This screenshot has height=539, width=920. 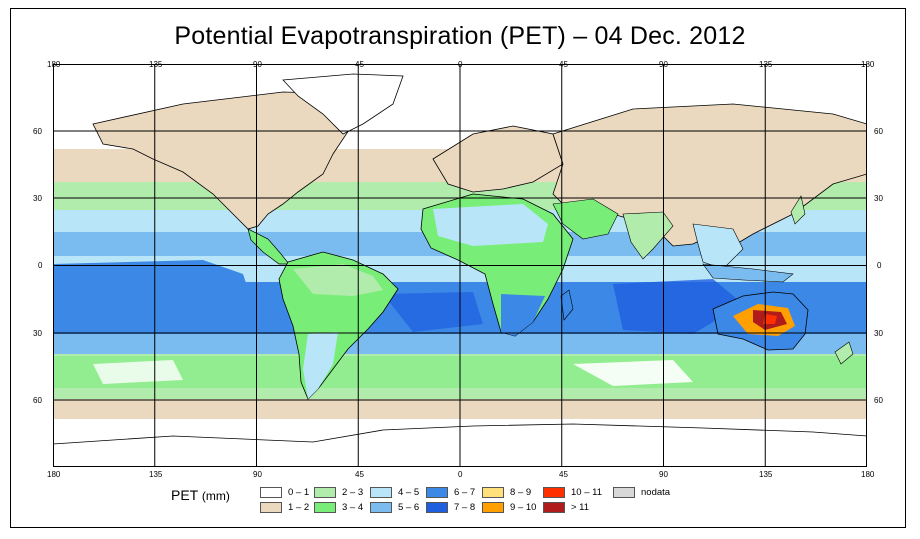 I want to click on sahara, so click(x=490, y=225).